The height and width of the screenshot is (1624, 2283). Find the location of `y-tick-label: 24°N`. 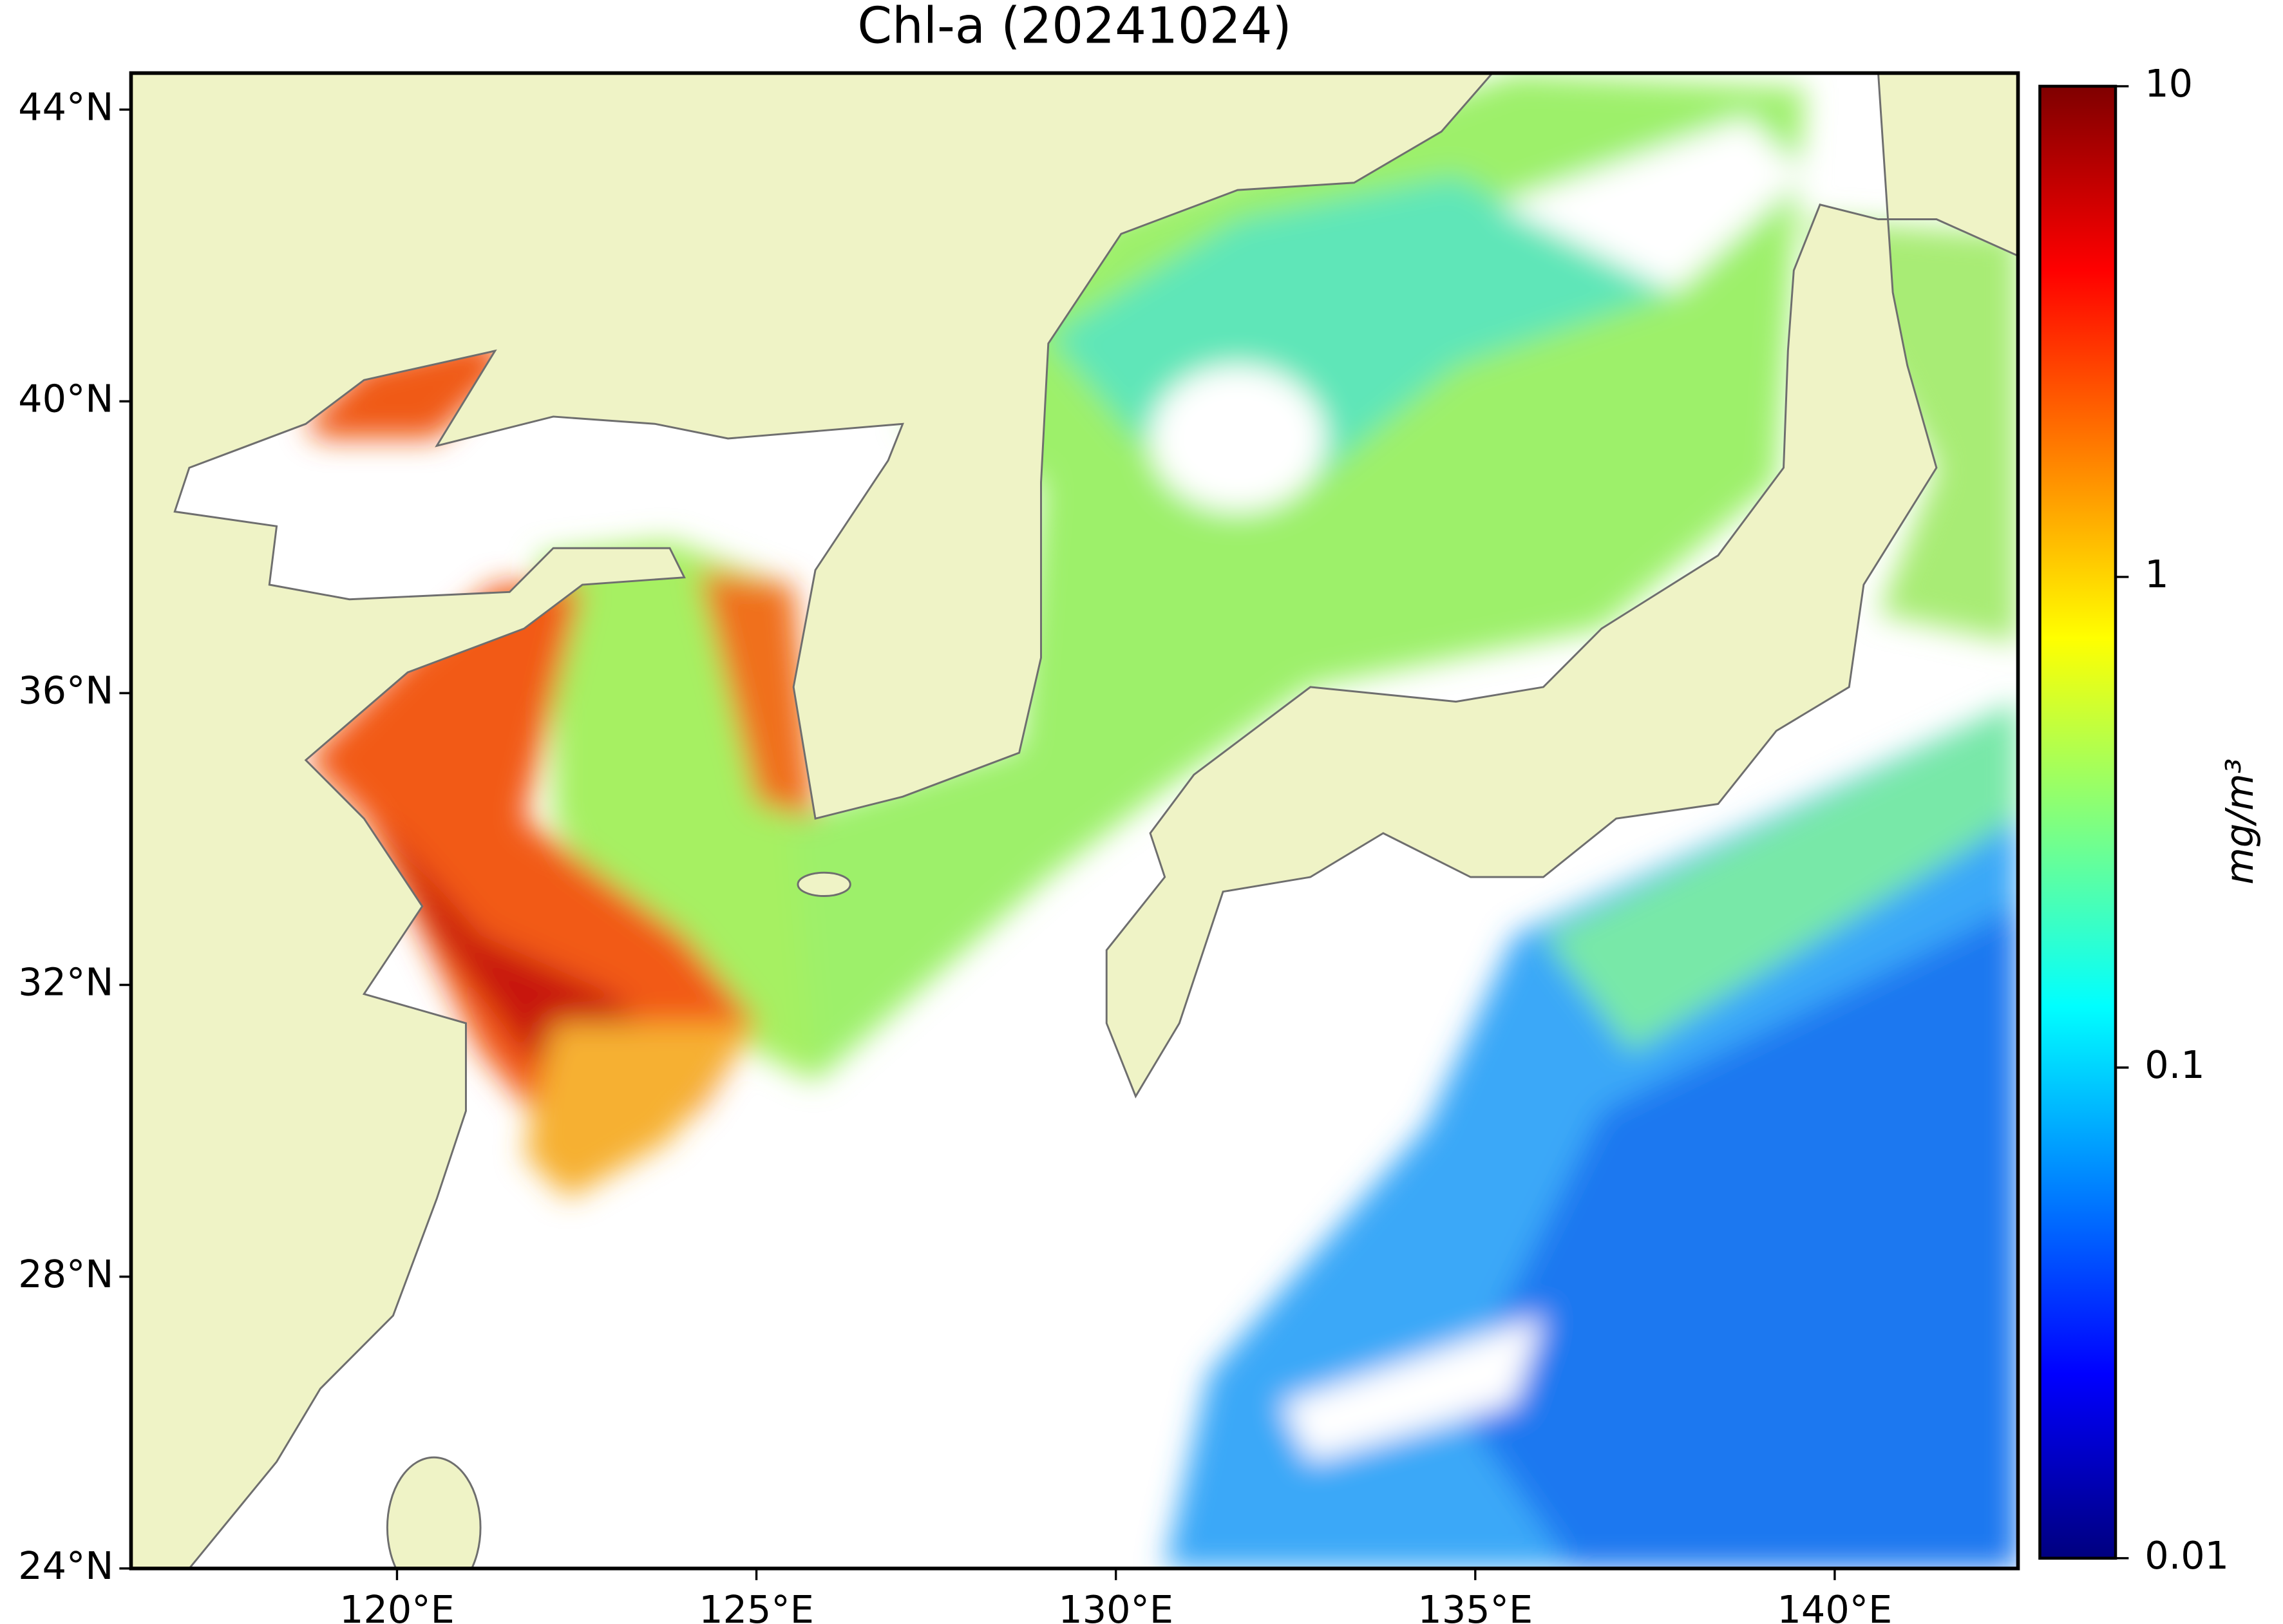

y-tick-label: 24°N is located at coordinates (65, 1566).